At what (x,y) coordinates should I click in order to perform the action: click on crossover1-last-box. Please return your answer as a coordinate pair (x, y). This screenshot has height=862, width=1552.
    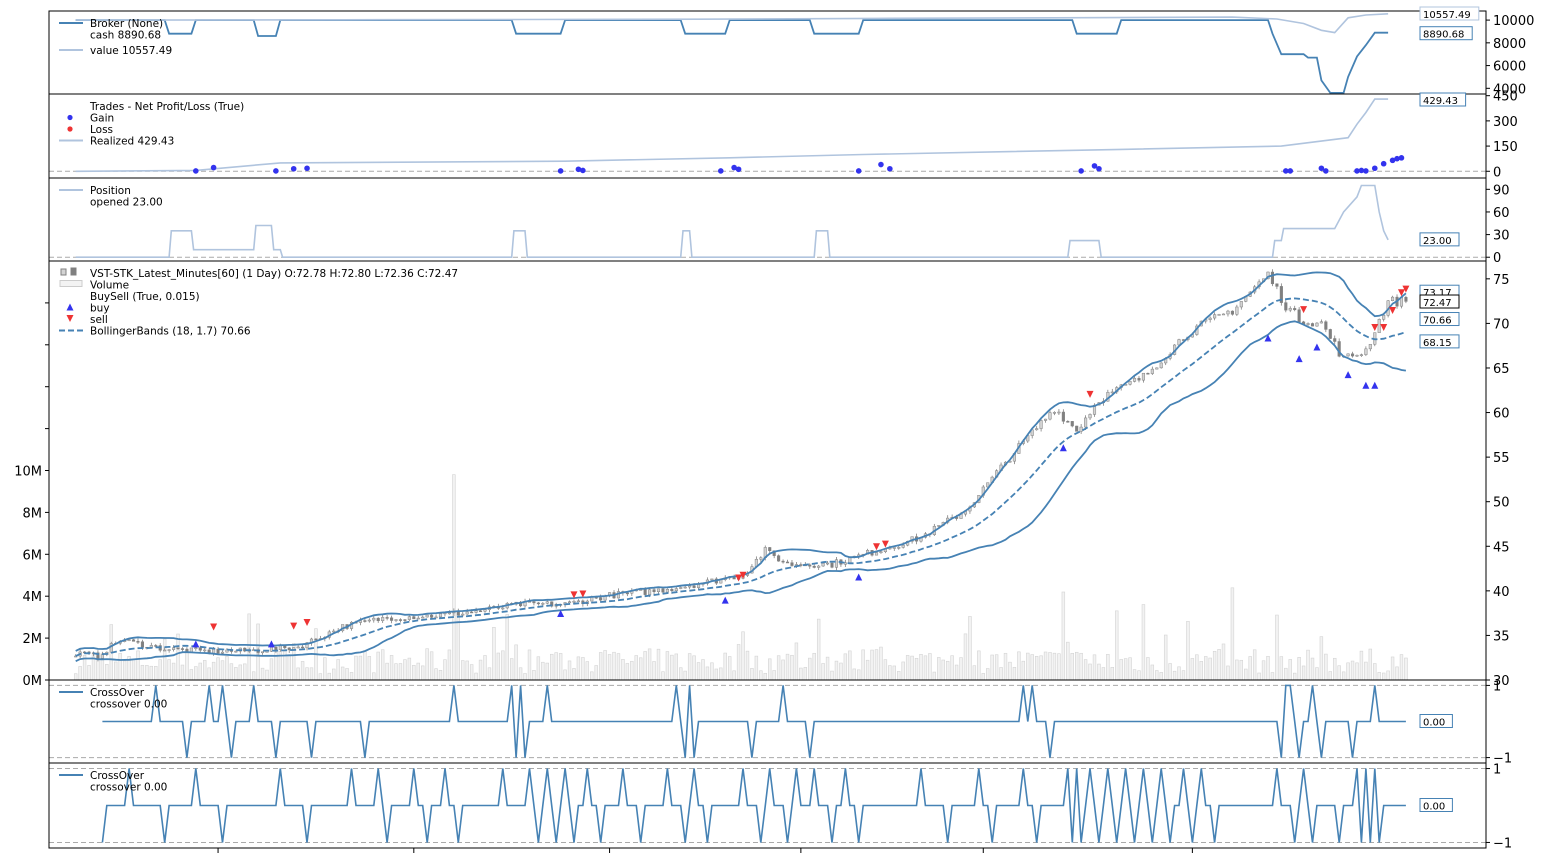
    Looking at the image, I should click on (1436, 721).